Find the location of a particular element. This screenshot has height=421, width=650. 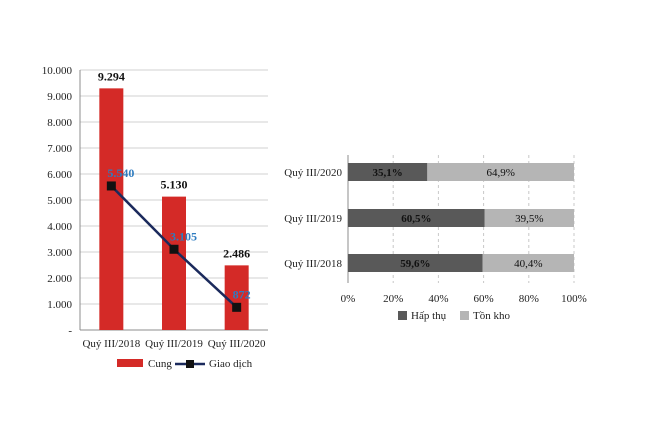

y-tick-label: 1.000 is located at coordinates (59, 305).